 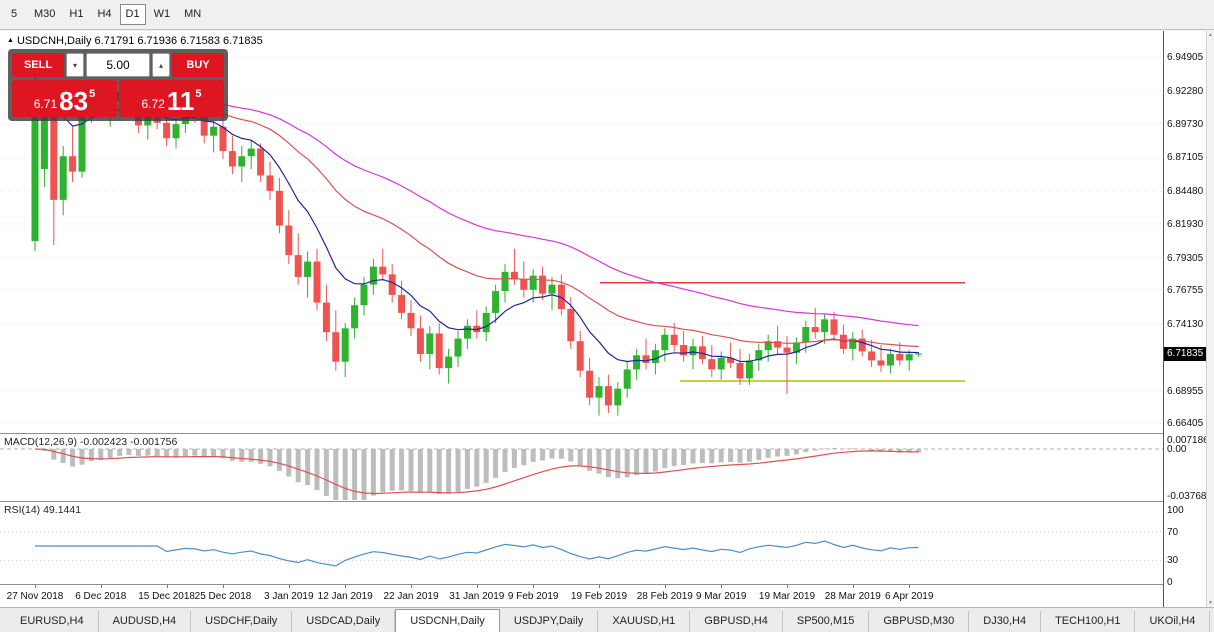 I want to click on chart-tab-audusd-h4: AUDUSD,H4, so click(x=145, y=621).